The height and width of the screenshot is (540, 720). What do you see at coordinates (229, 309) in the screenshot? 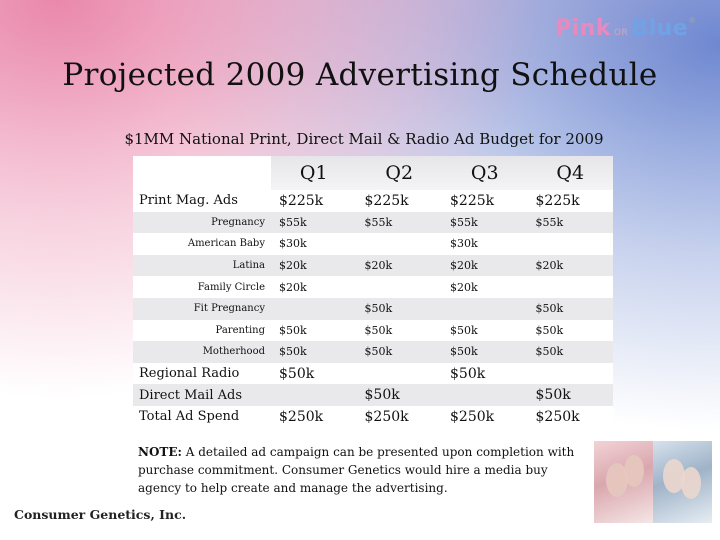
I see `row-label: Fit Pregnancy` at bounding box center [229, 309].